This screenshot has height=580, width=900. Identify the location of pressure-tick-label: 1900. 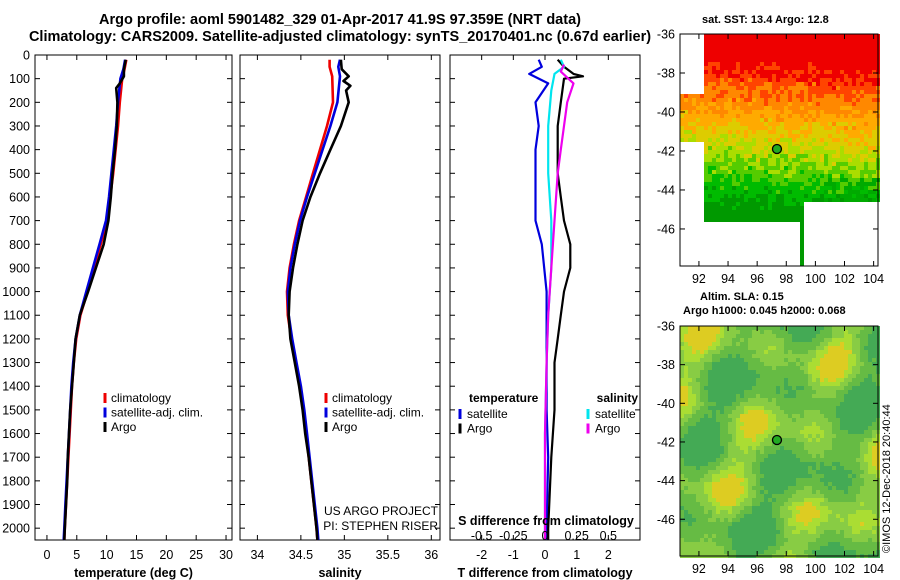
(16, 505).